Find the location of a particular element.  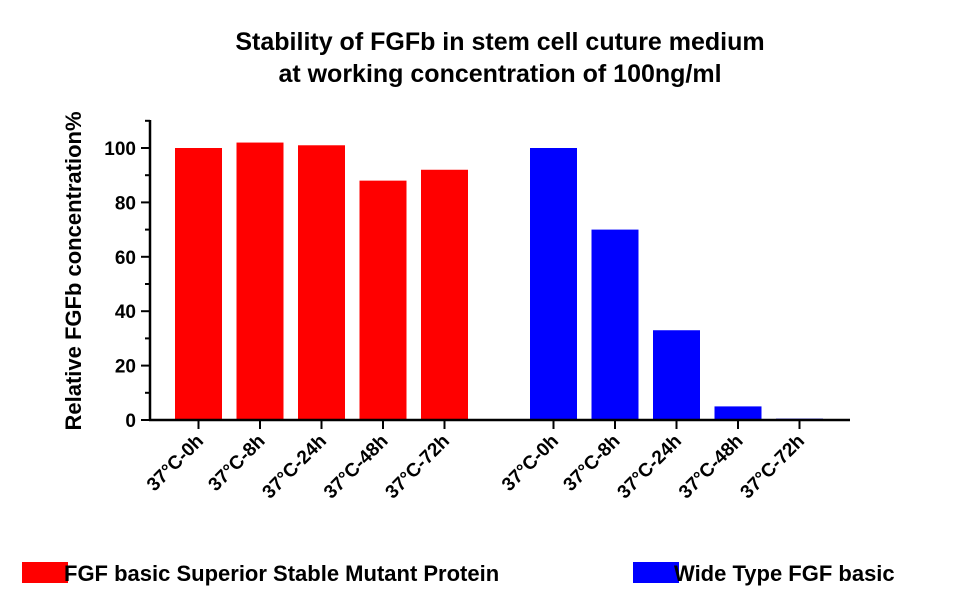

chart-title-line-2: at working concentration of 100ng/ml is located at coordinates (499, 74).